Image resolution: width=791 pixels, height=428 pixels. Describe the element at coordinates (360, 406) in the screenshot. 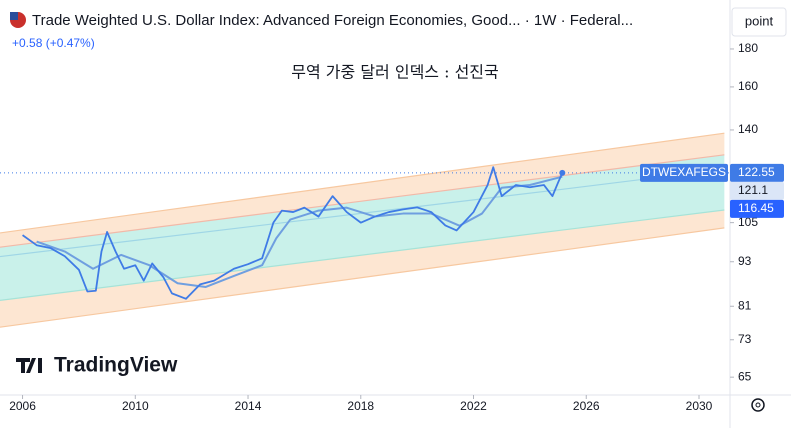

I see `x-tick-label: 2018` at that location.